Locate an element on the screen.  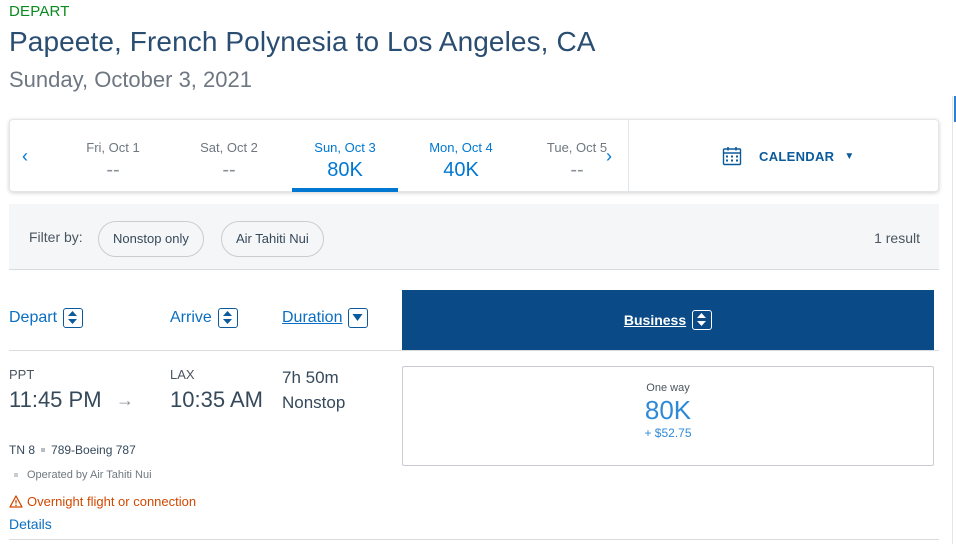
caret-down-icon: ▼ is located at coordinates (849, 156).